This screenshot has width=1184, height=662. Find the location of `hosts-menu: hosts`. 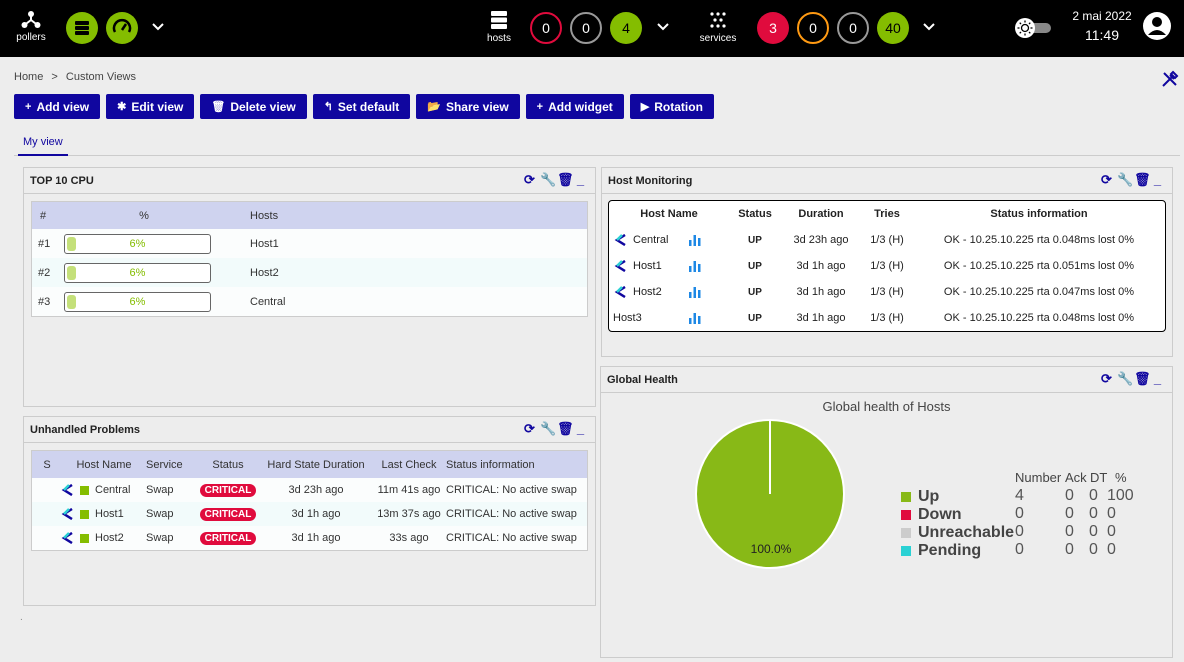

hosts-menu: hosts is located at coordinates (499, 27).